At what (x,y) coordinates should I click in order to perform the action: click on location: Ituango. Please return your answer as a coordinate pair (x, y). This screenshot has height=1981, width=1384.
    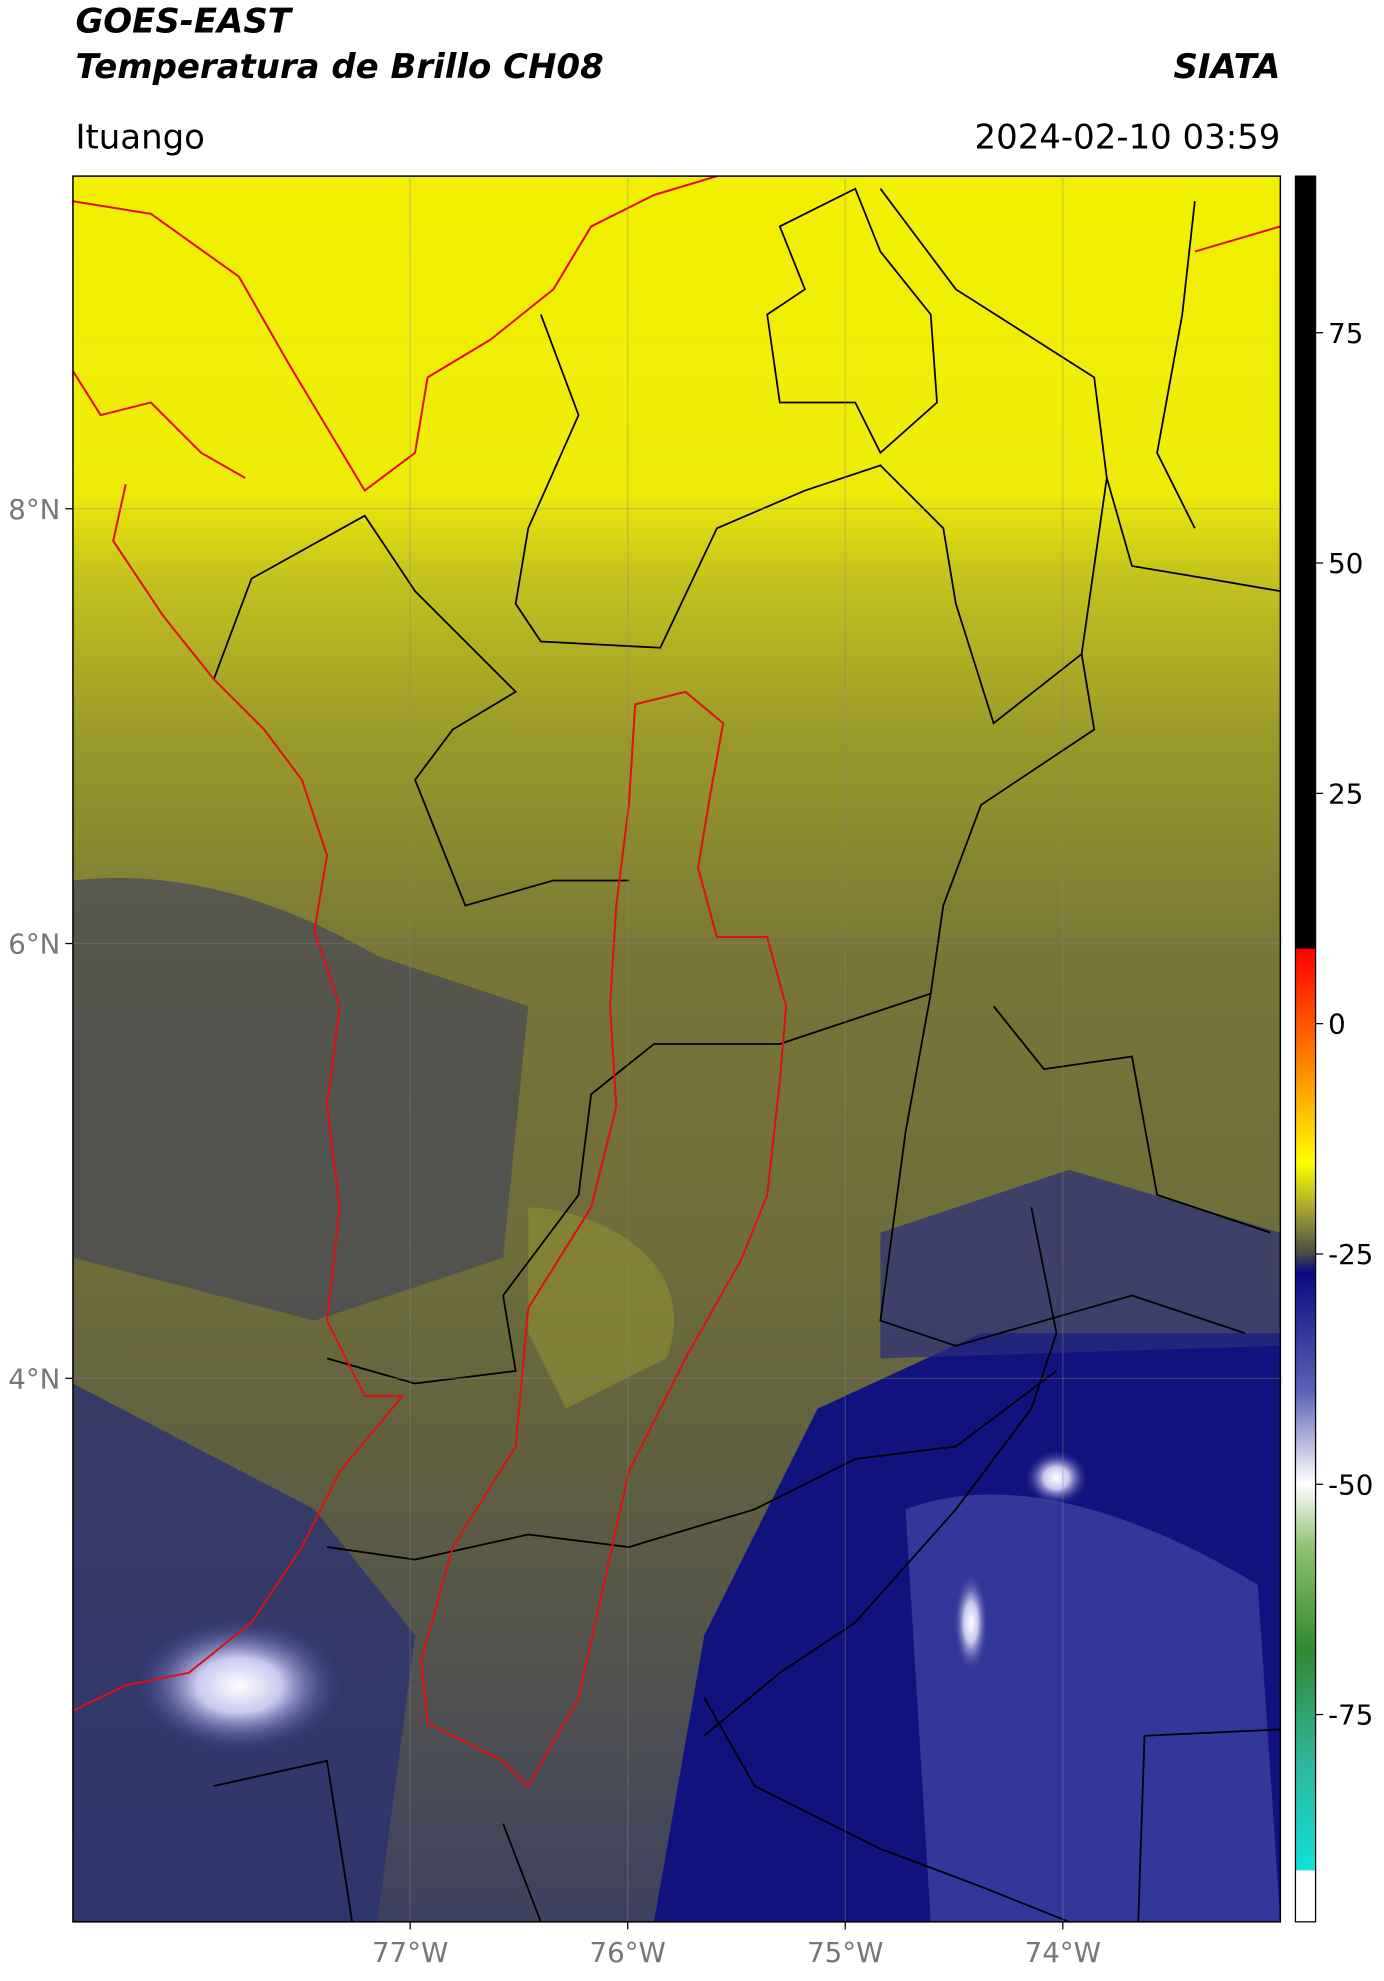
    Looking at the image, I should click on (139, 137).